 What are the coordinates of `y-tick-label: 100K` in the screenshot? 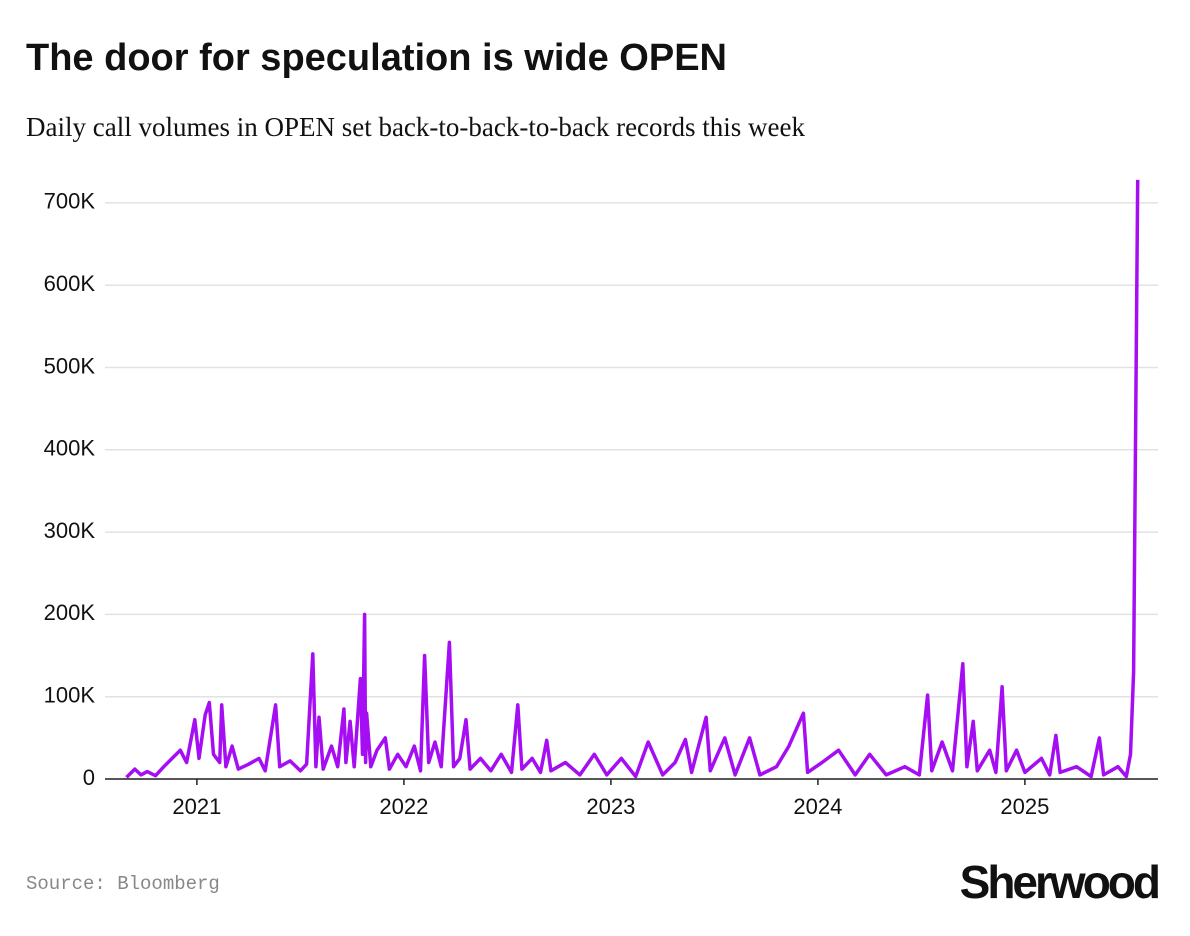 It's located at (70, 695).